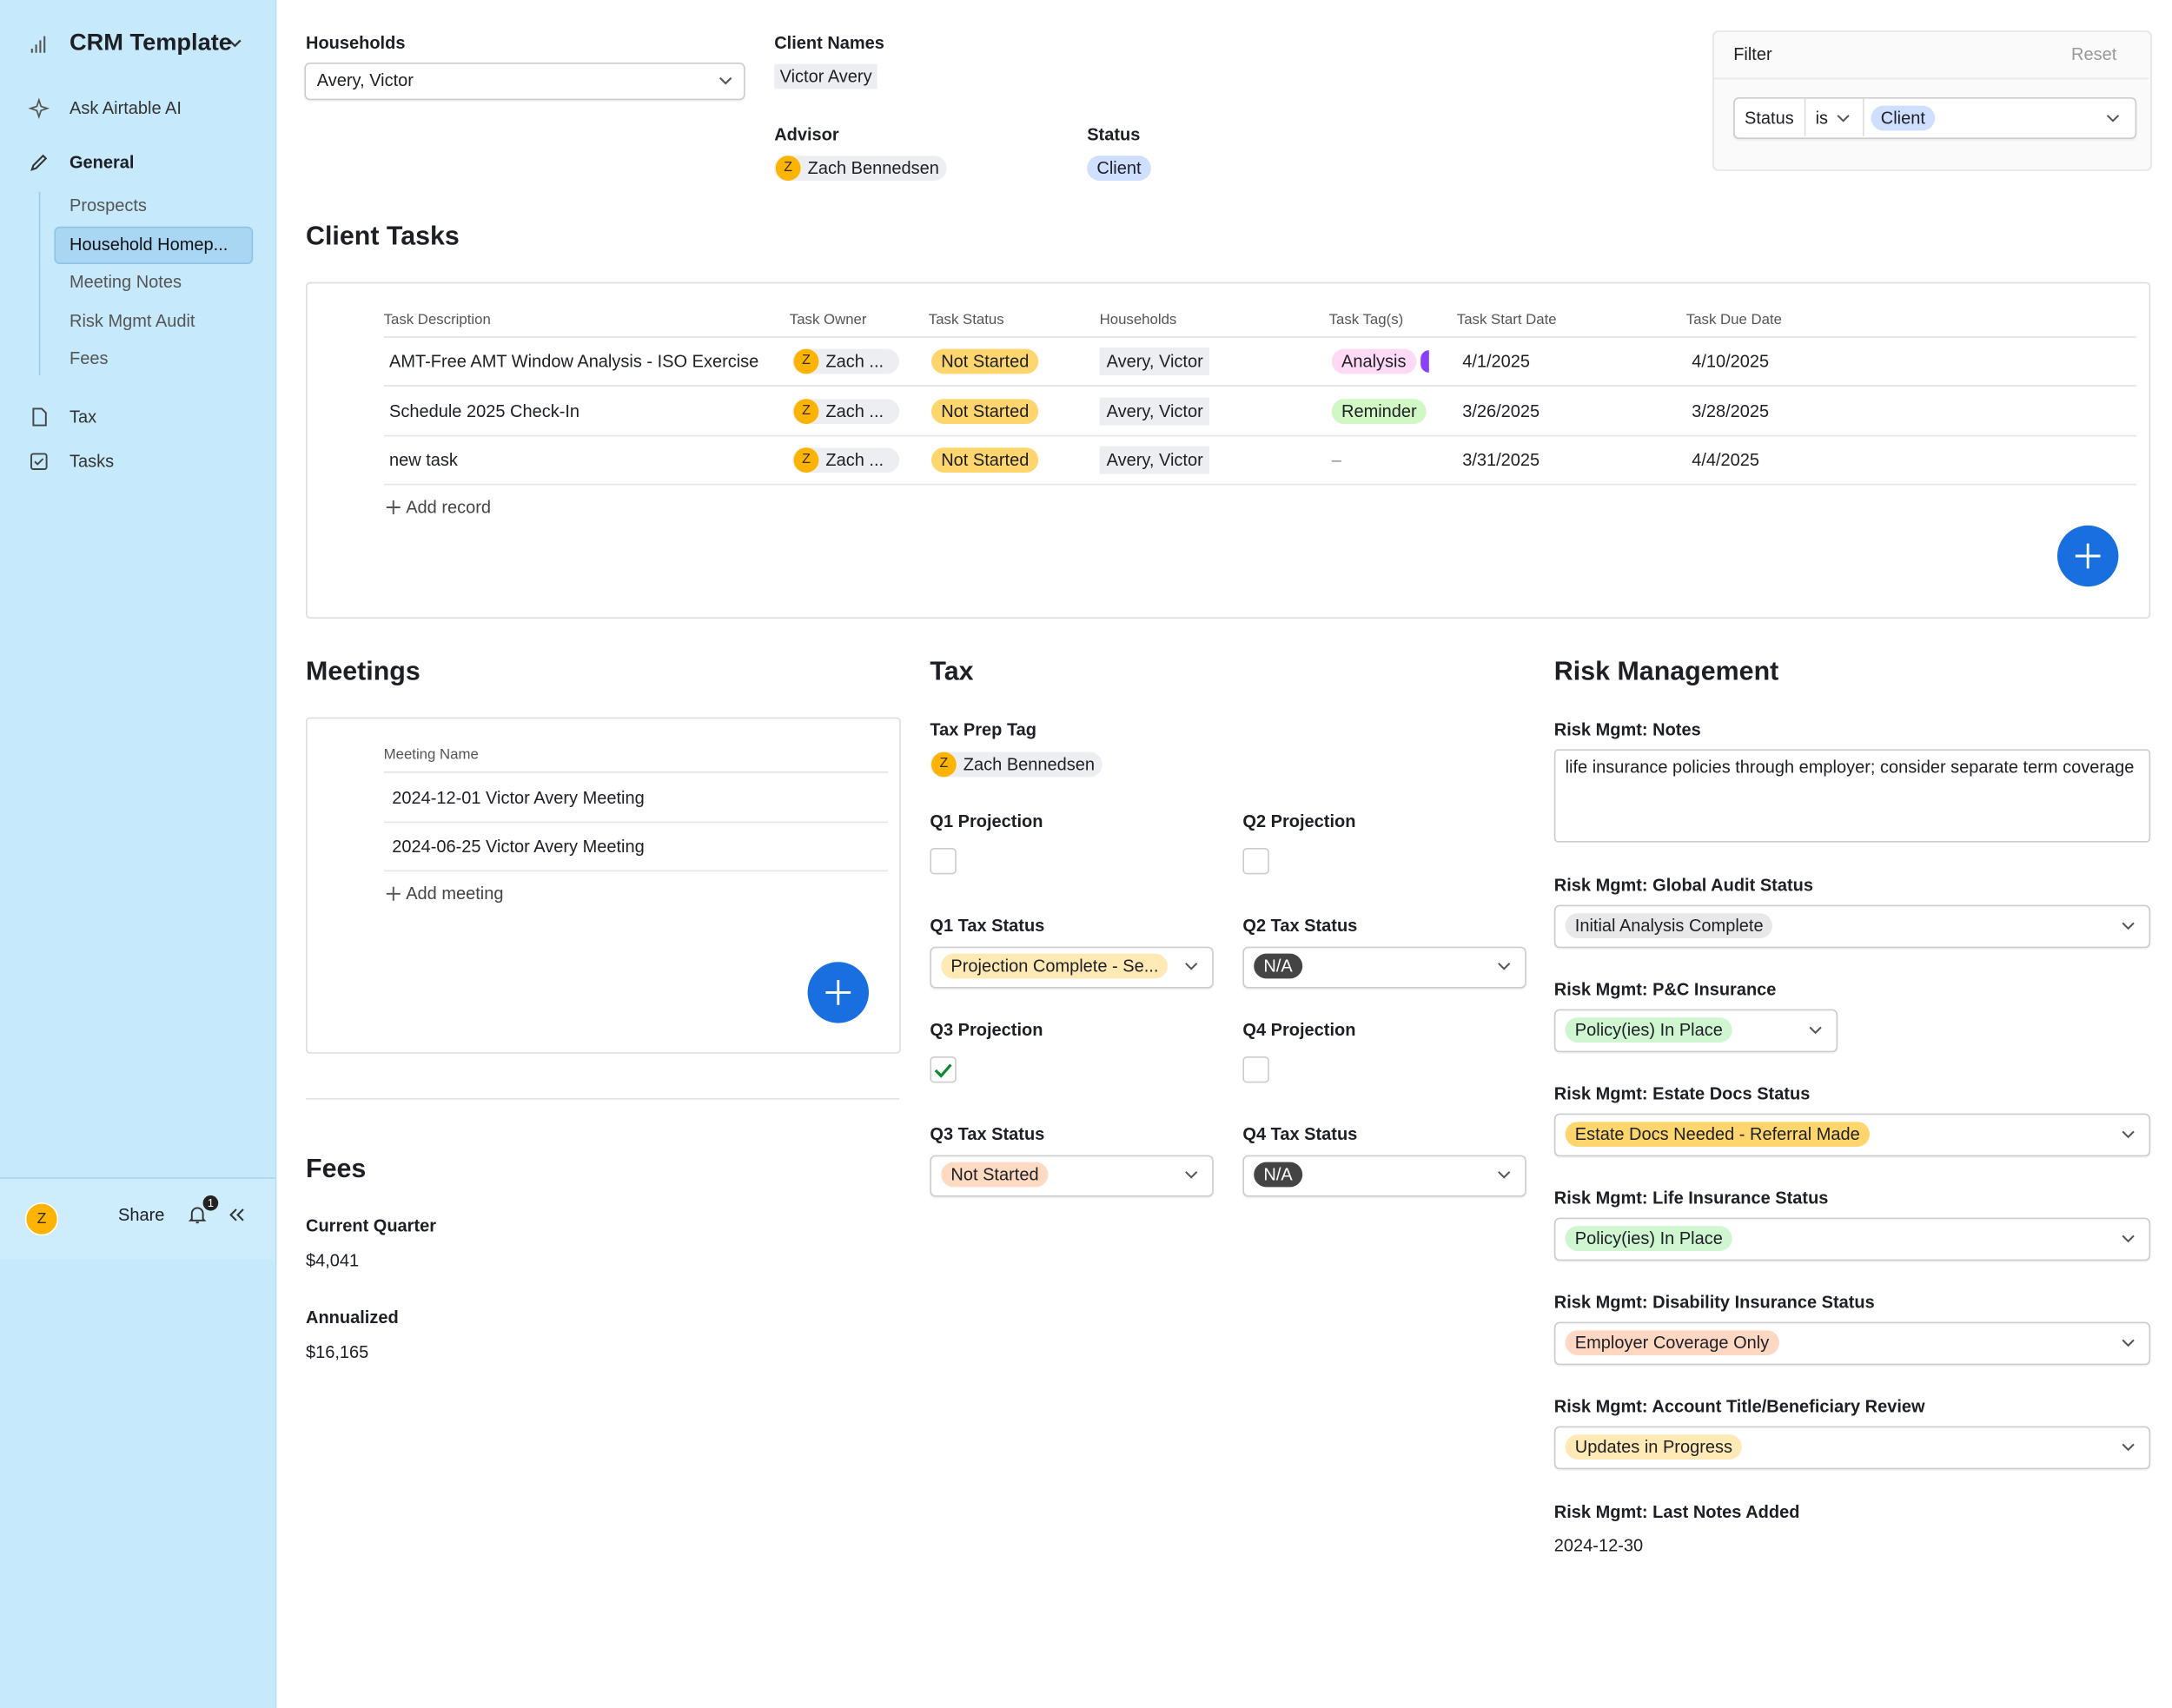 Image resolution: width=2172 pixels, height=1708 pixels. Describe the element at coordinates (39, 461) in the screenshot. I see `tasks-icon` at that location.